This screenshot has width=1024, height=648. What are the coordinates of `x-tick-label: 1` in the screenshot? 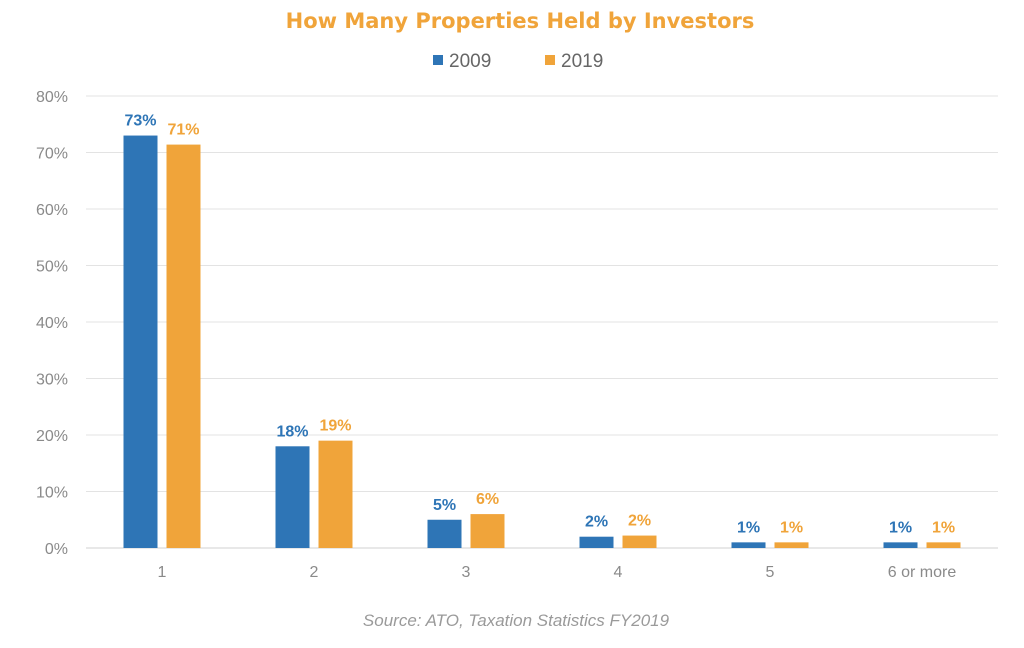 It's located at (162, 572).